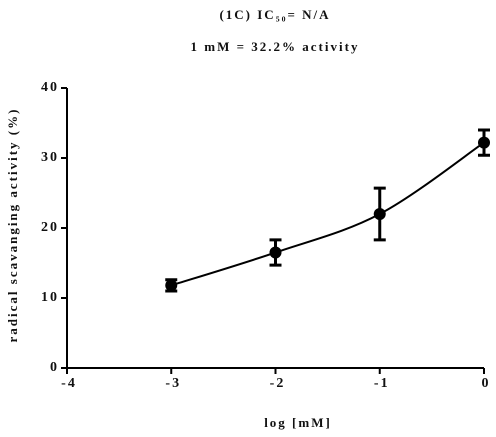 The width and height of the screenshot is (496, 437). I want to click on y-axis-label: radical scavanging activity (%), so click(12, 225).